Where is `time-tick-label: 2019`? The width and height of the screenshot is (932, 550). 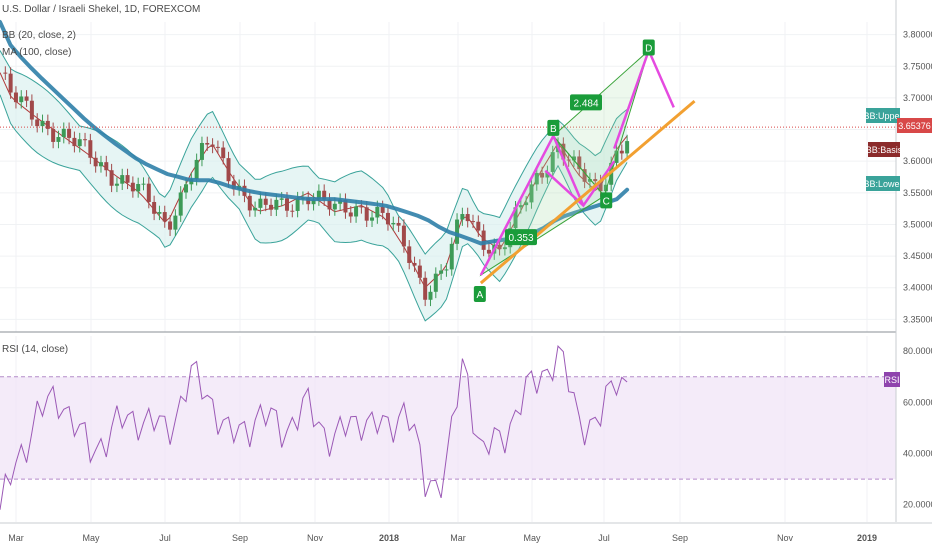 time-tick-label: 2019 is located at coordinates (867, 538).